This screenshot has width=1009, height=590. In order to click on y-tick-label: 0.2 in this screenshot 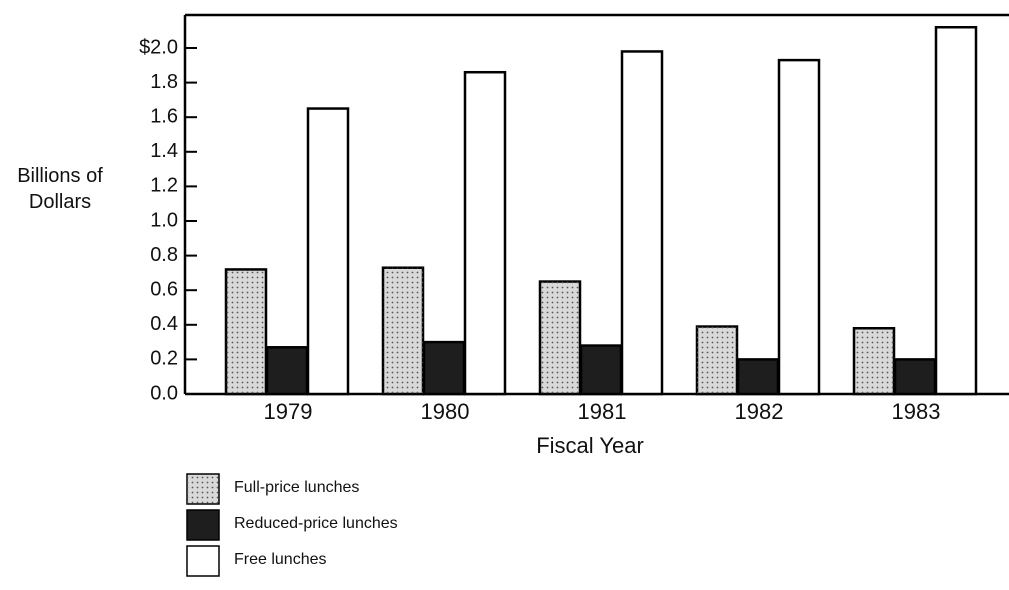, I will do `click(164, 359)`.